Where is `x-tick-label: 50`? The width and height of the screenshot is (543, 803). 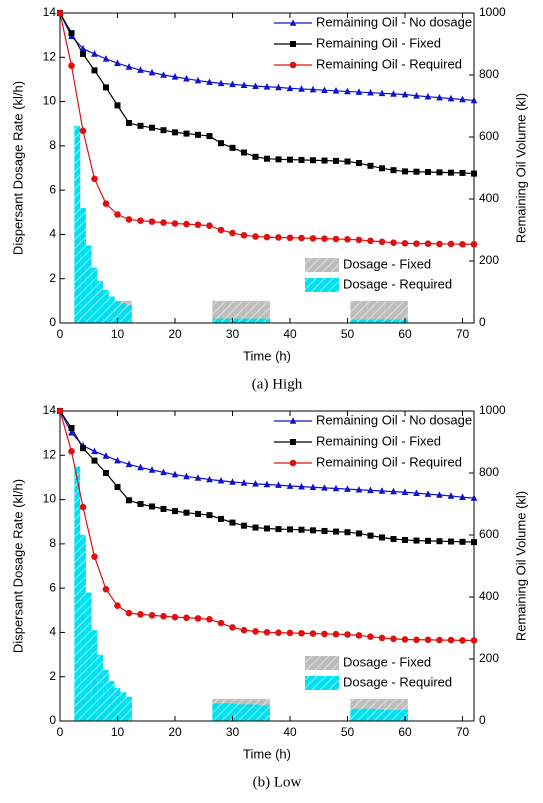 x-tick-label: 50 is located at coordinates (348, 732).